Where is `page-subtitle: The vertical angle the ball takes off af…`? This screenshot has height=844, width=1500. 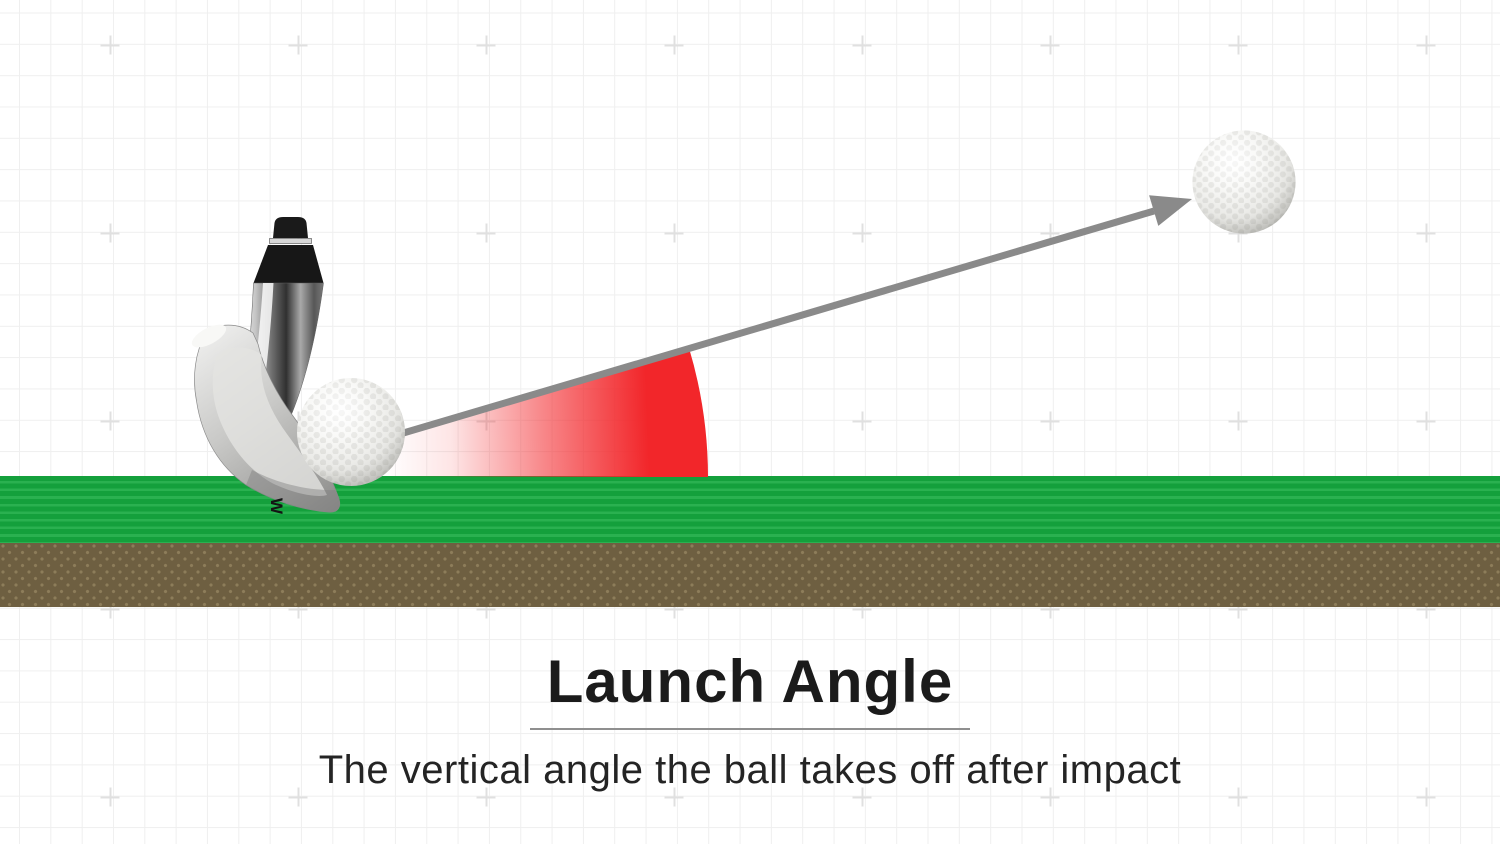 page-subtitle: The vertical angle the ball takes off af… is located at coordinates (750, 770).